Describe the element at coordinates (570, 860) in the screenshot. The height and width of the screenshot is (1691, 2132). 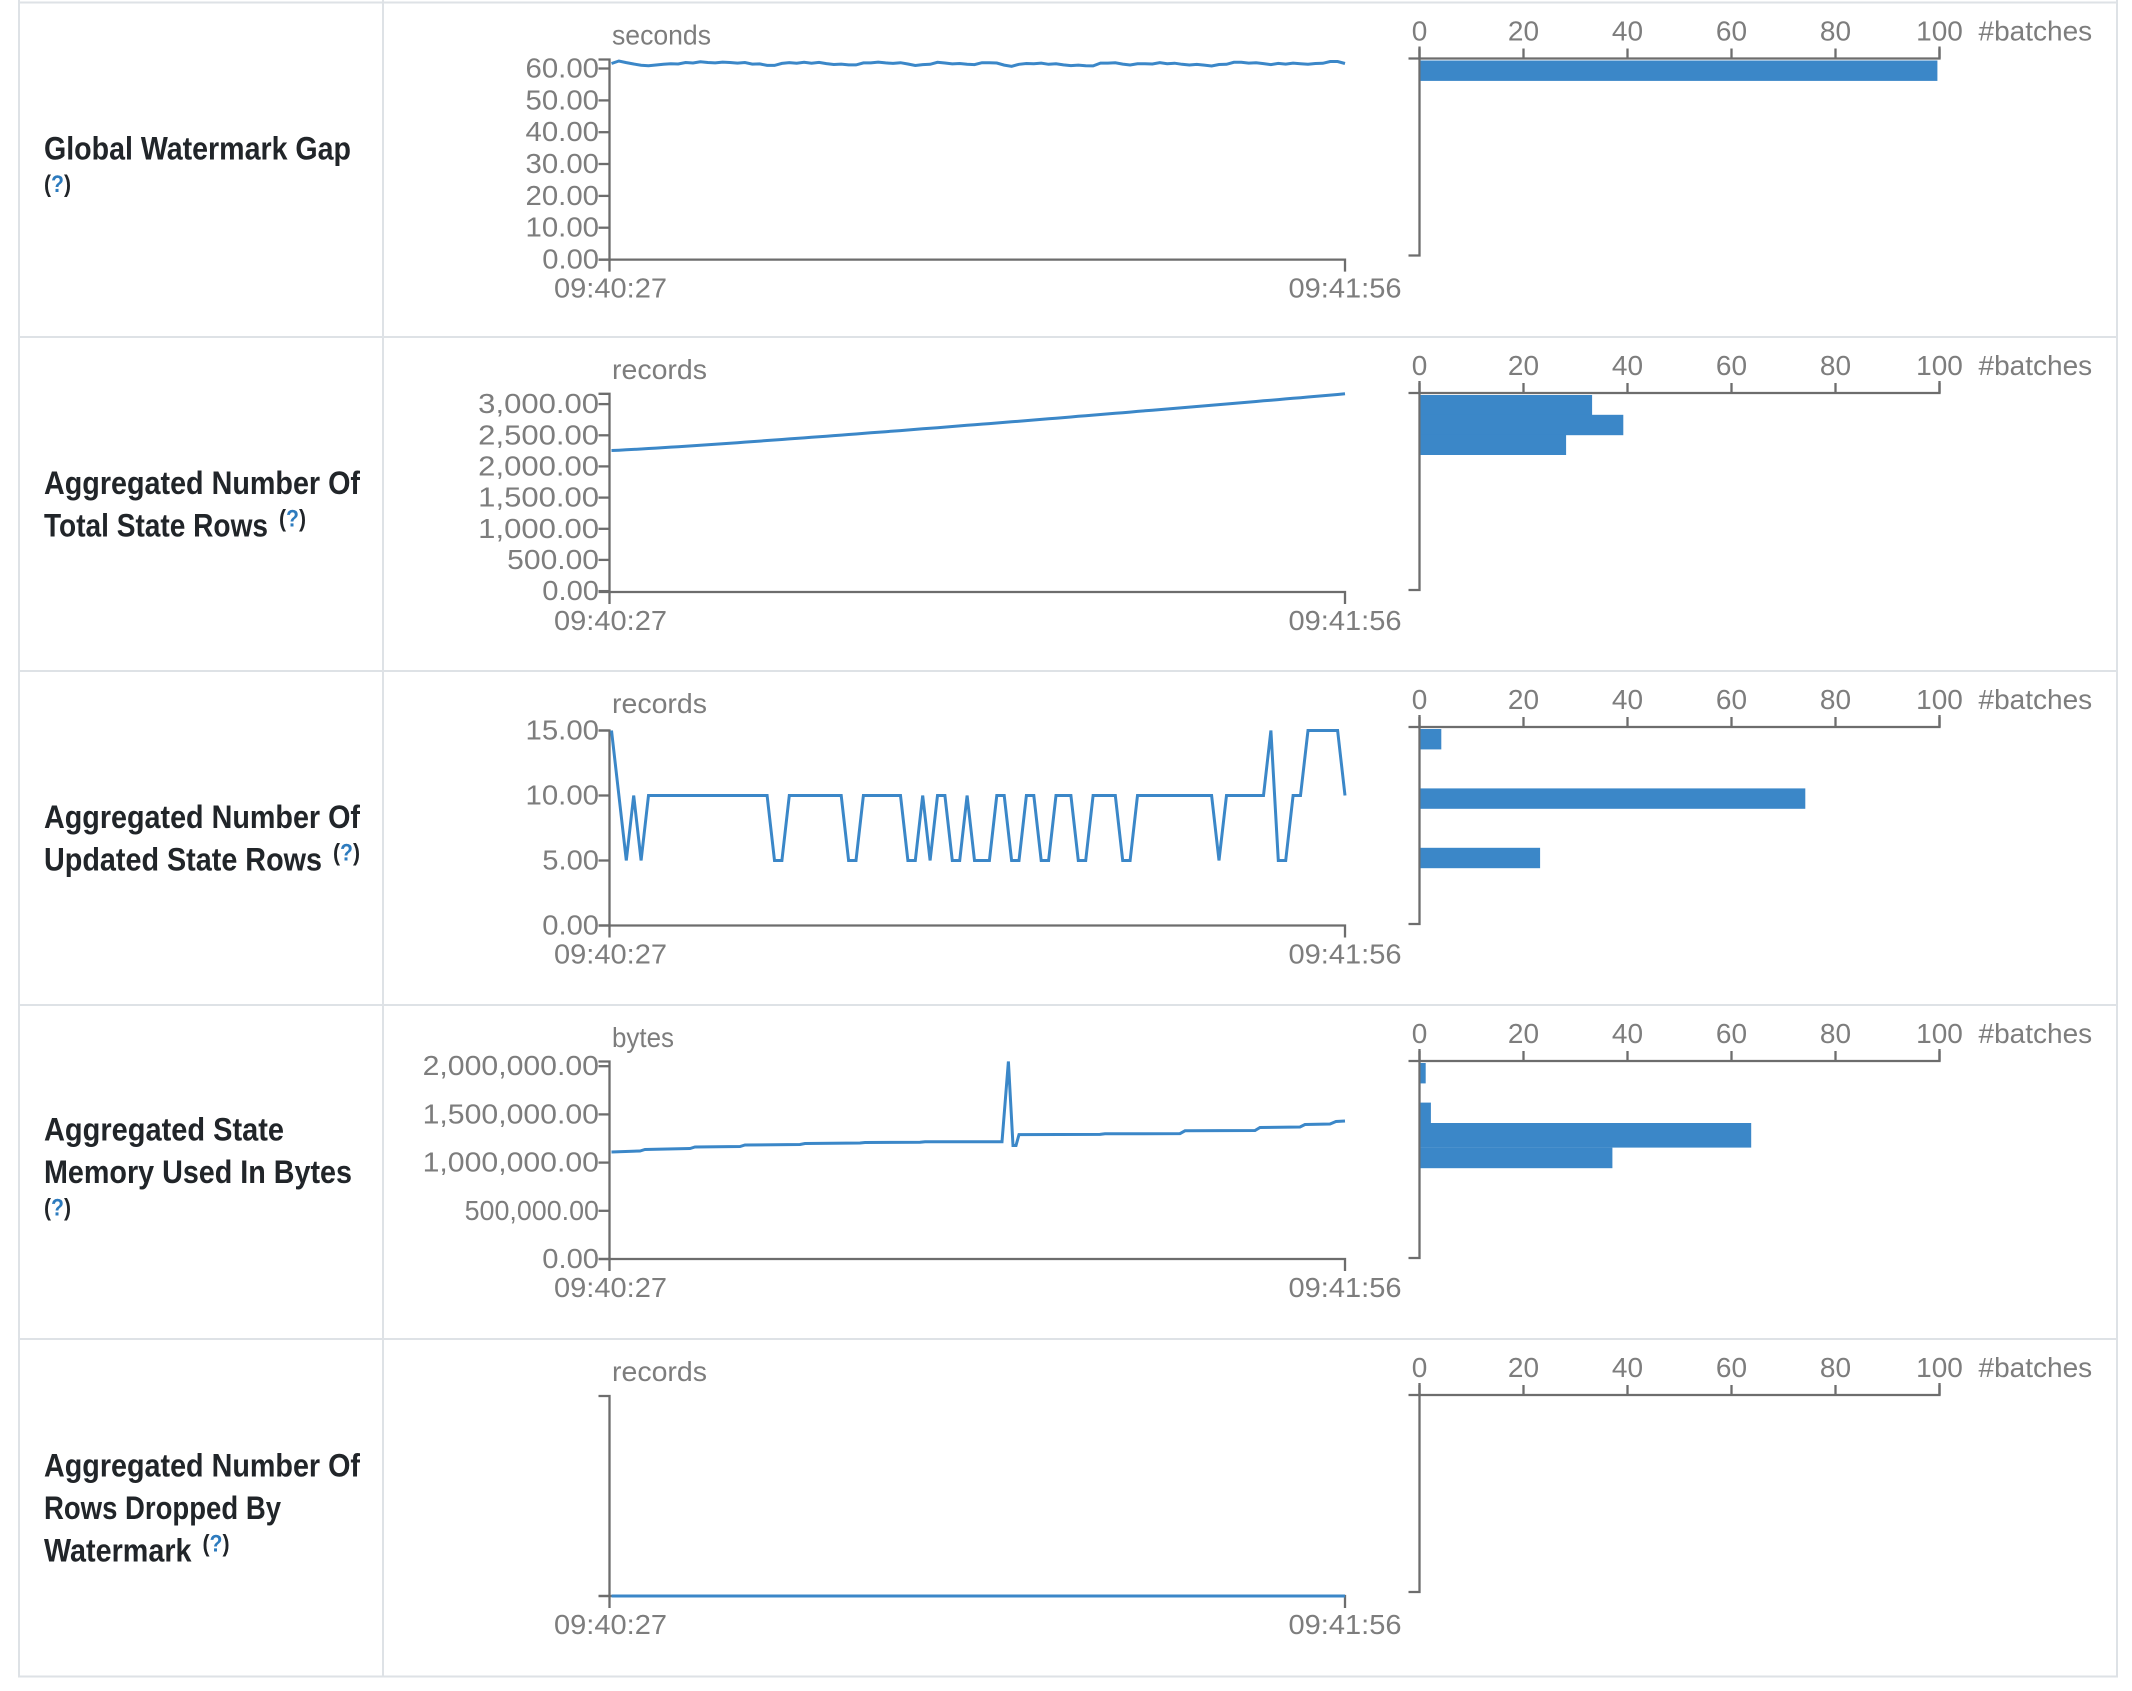
I see `svg-text: 5.00` at that location.